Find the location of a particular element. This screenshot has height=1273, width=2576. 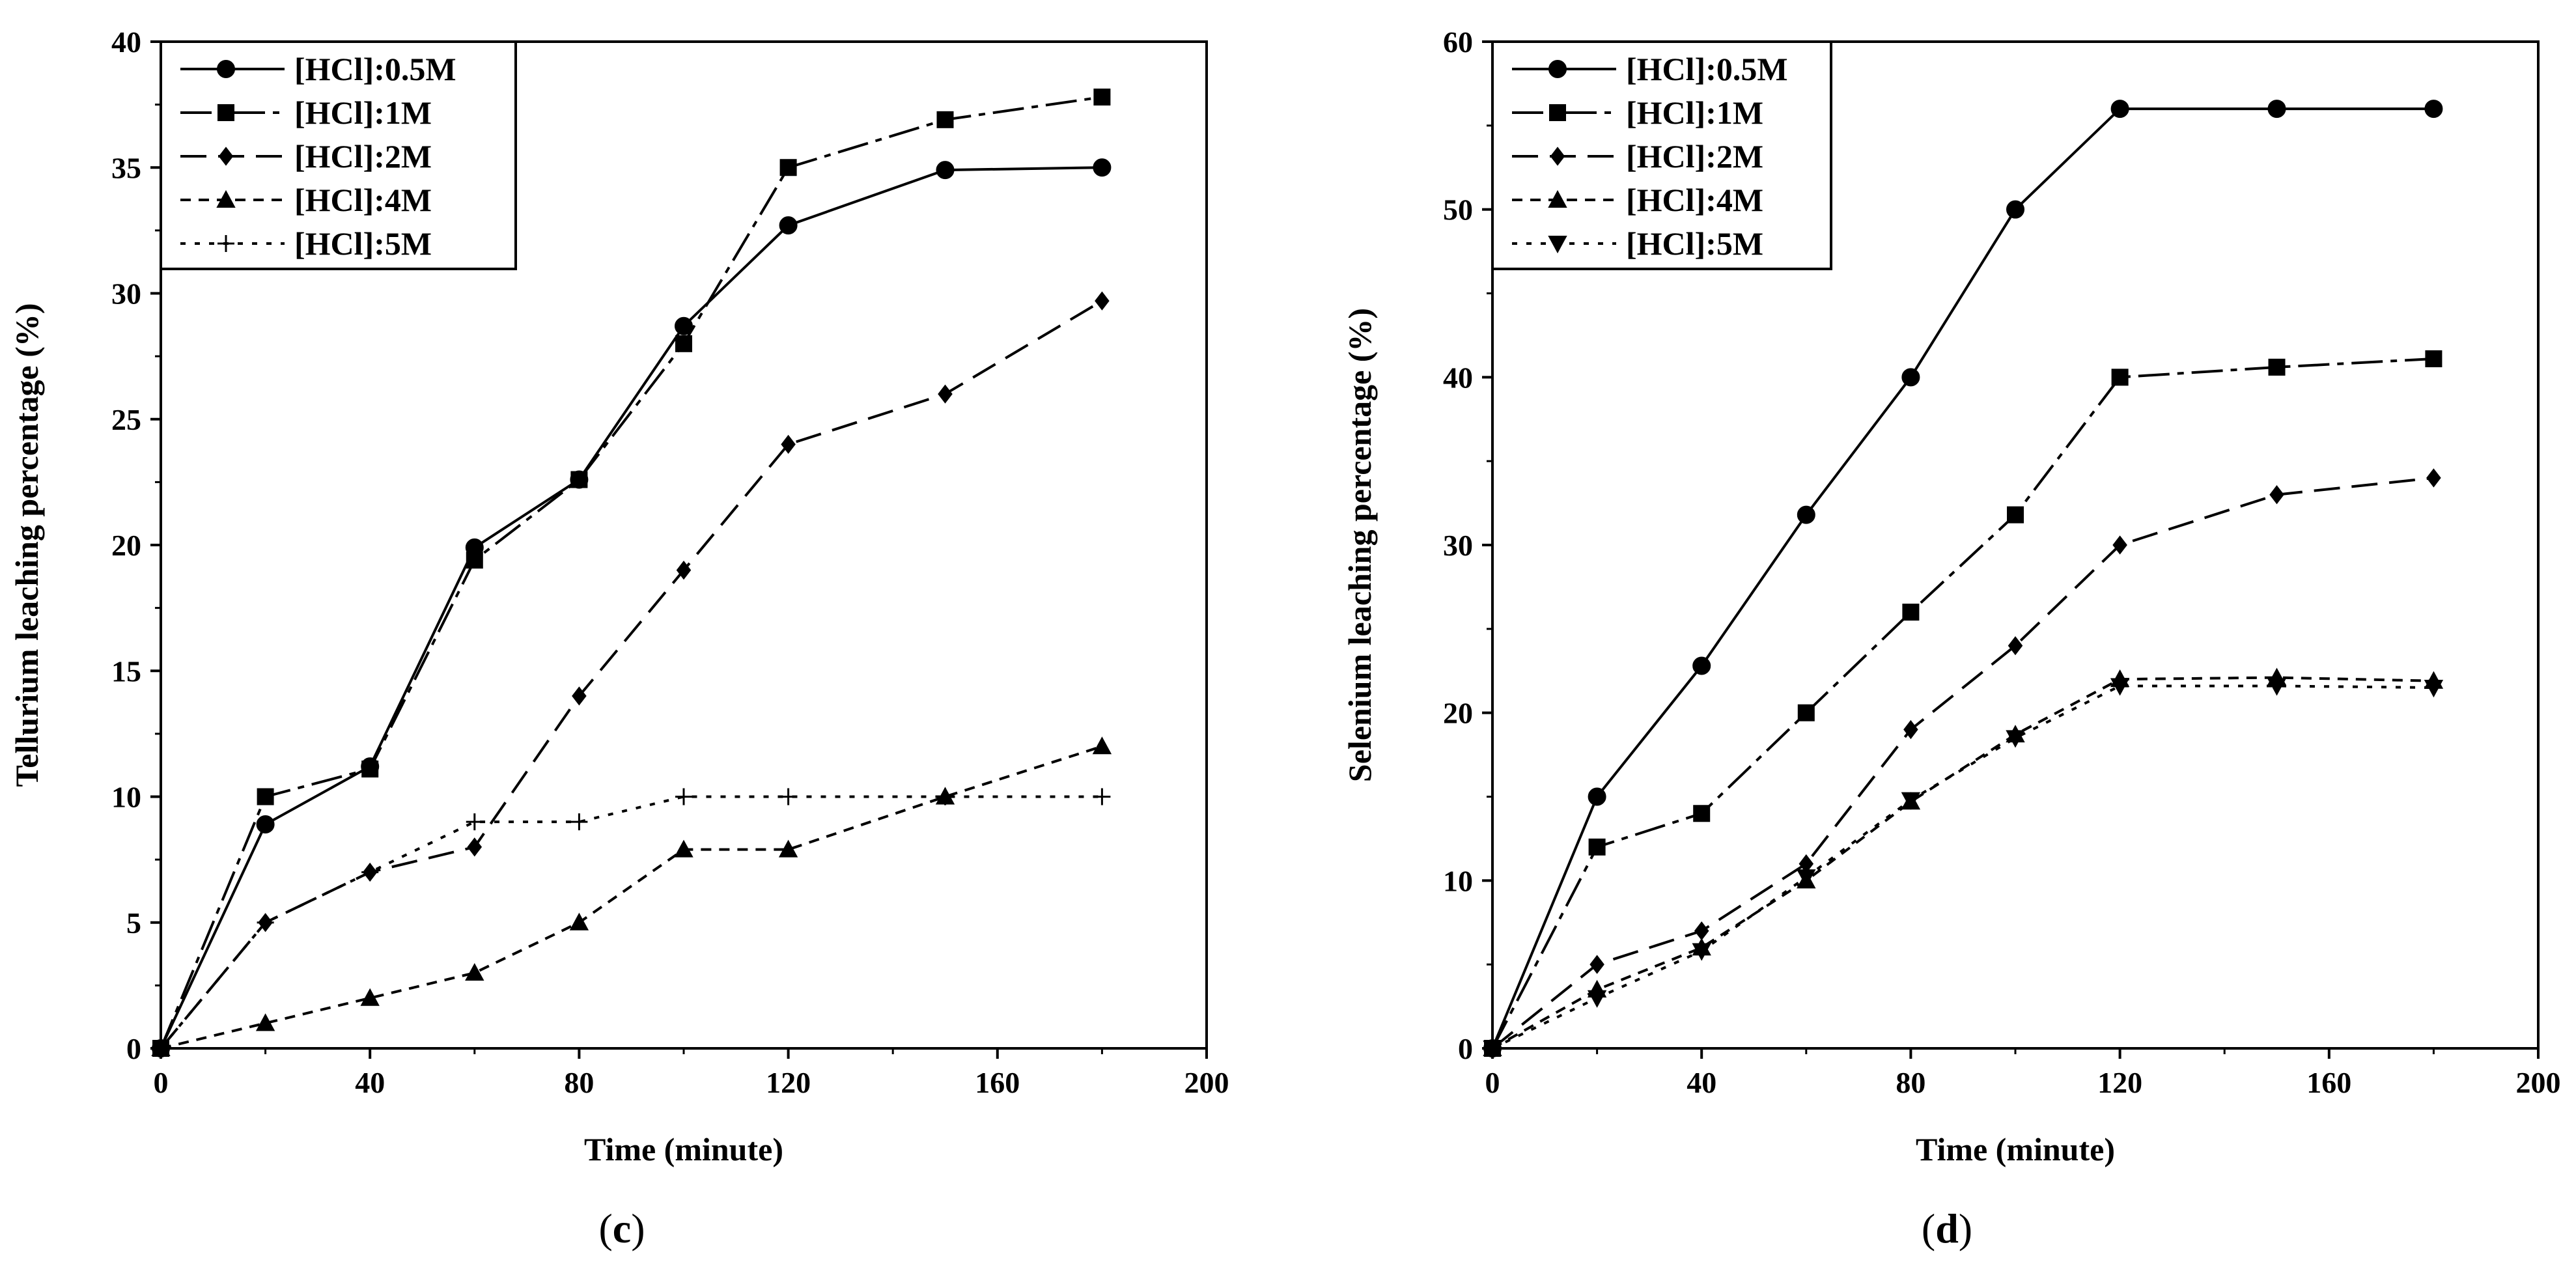

y-tick-label: 15 is located at coordinates (126, 671).